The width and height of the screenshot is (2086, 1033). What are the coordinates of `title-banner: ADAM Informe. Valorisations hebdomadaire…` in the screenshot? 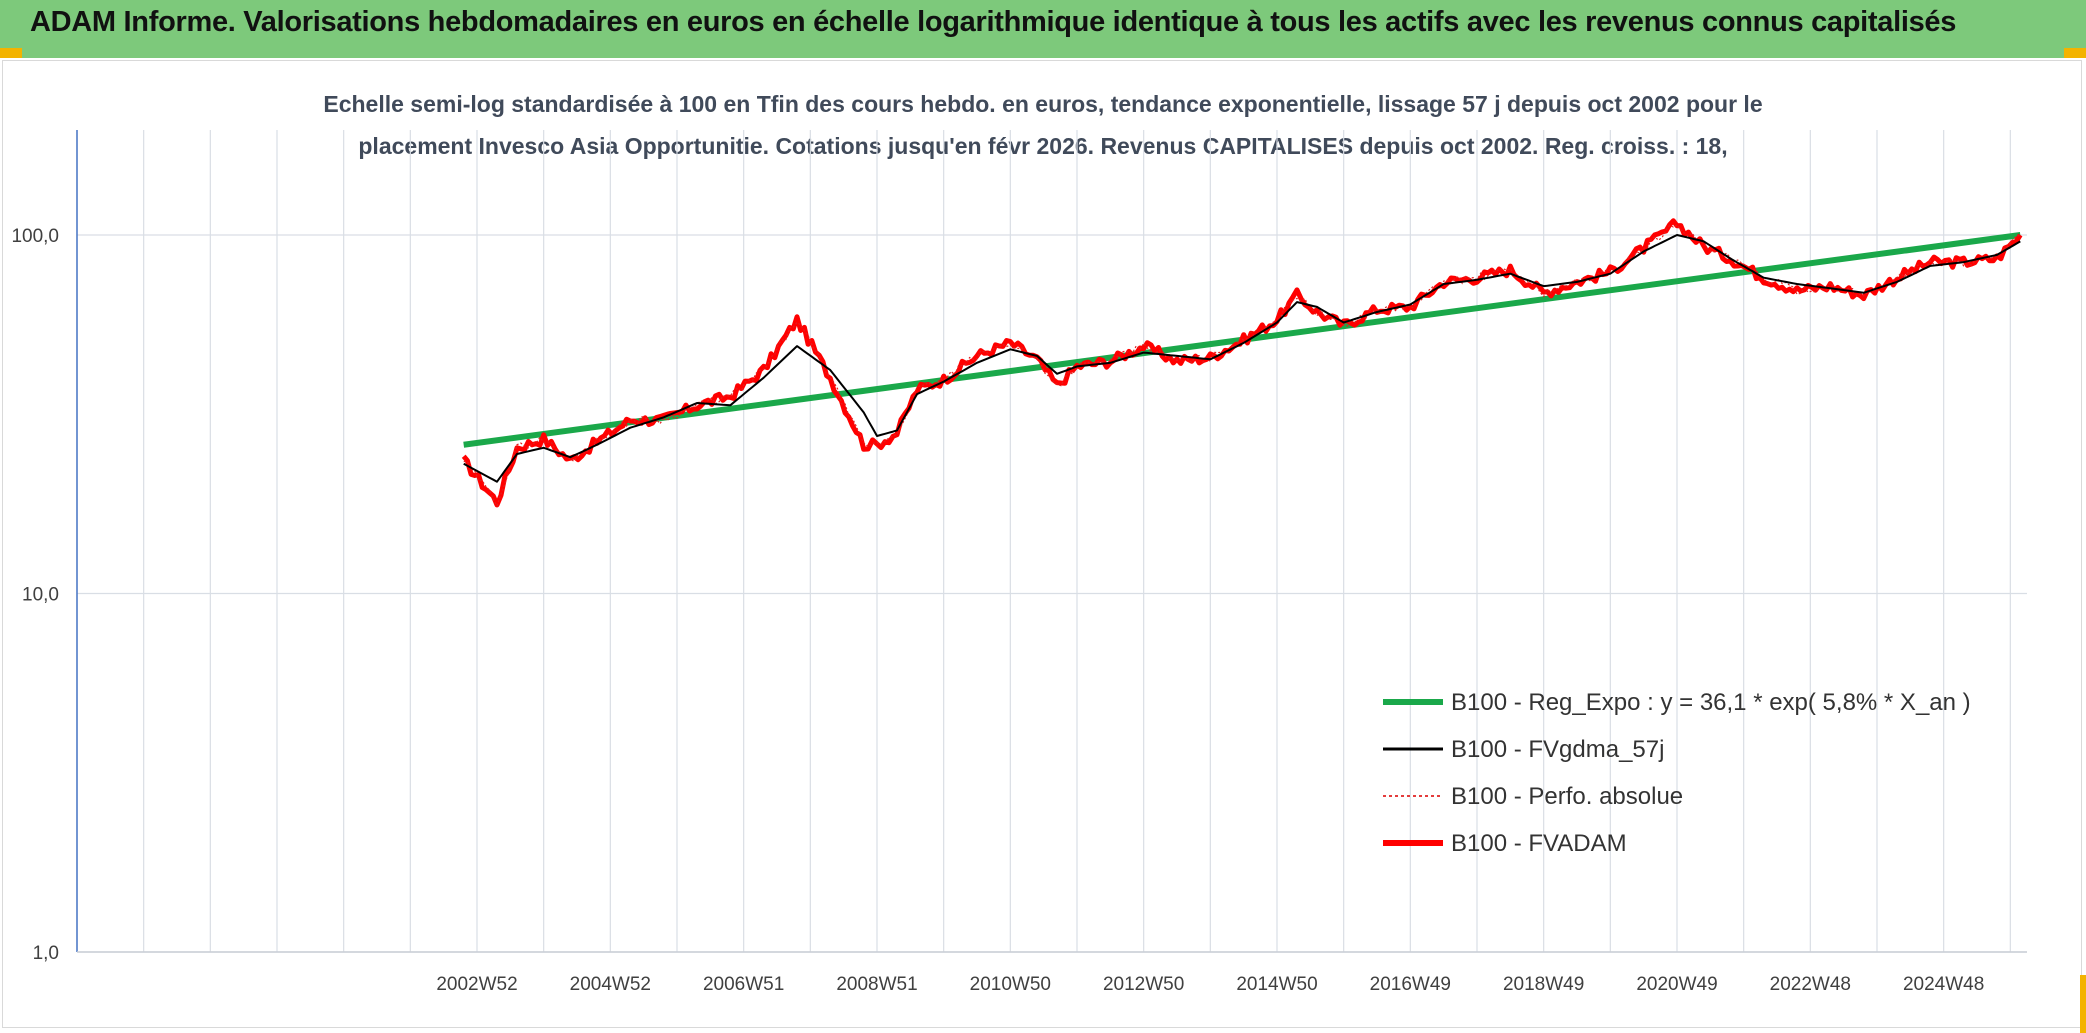 It's located at (1043, 29).